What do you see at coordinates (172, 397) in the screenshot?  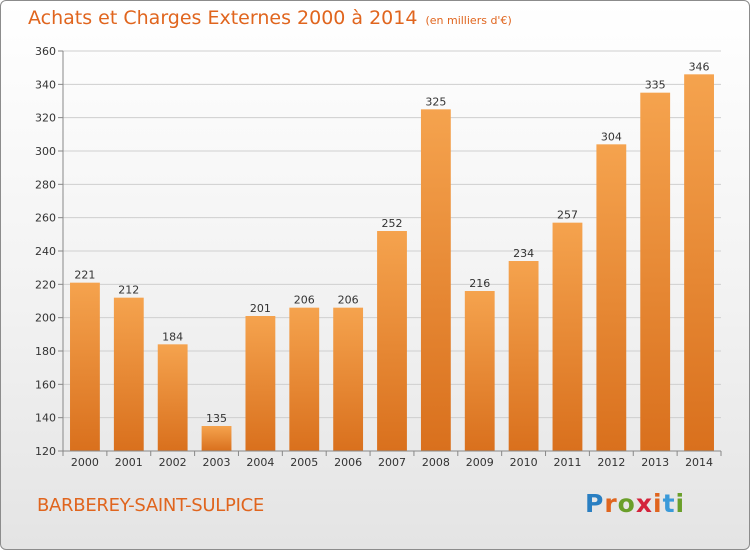 I see `bar-2002` at bounding box center [172, 397].